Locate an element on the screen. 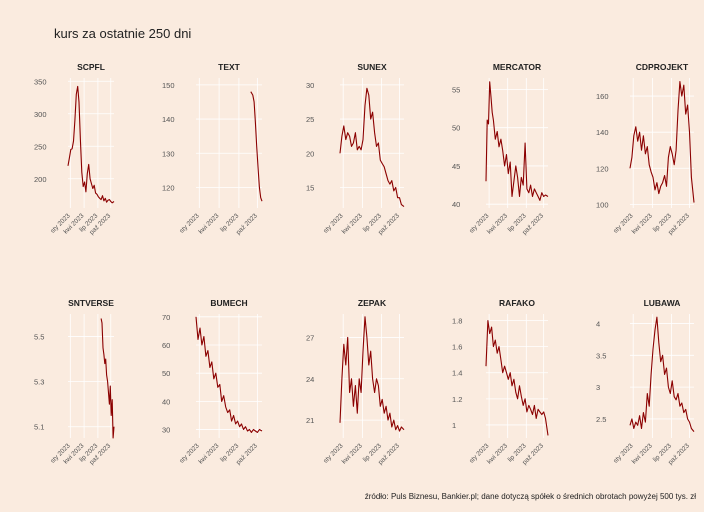  y-tick-label: 1.4 is located at coordinates (457, 373).